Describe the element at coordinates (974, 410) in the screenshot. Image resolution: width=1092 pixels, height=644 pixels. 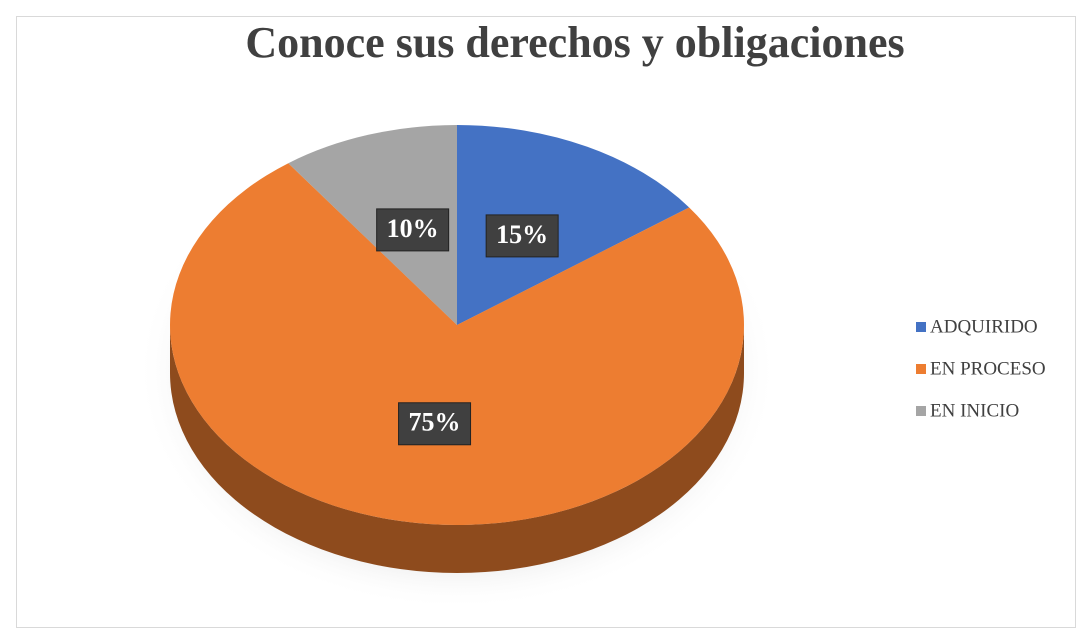
I see `legend-label: EN INICIO` at that location.